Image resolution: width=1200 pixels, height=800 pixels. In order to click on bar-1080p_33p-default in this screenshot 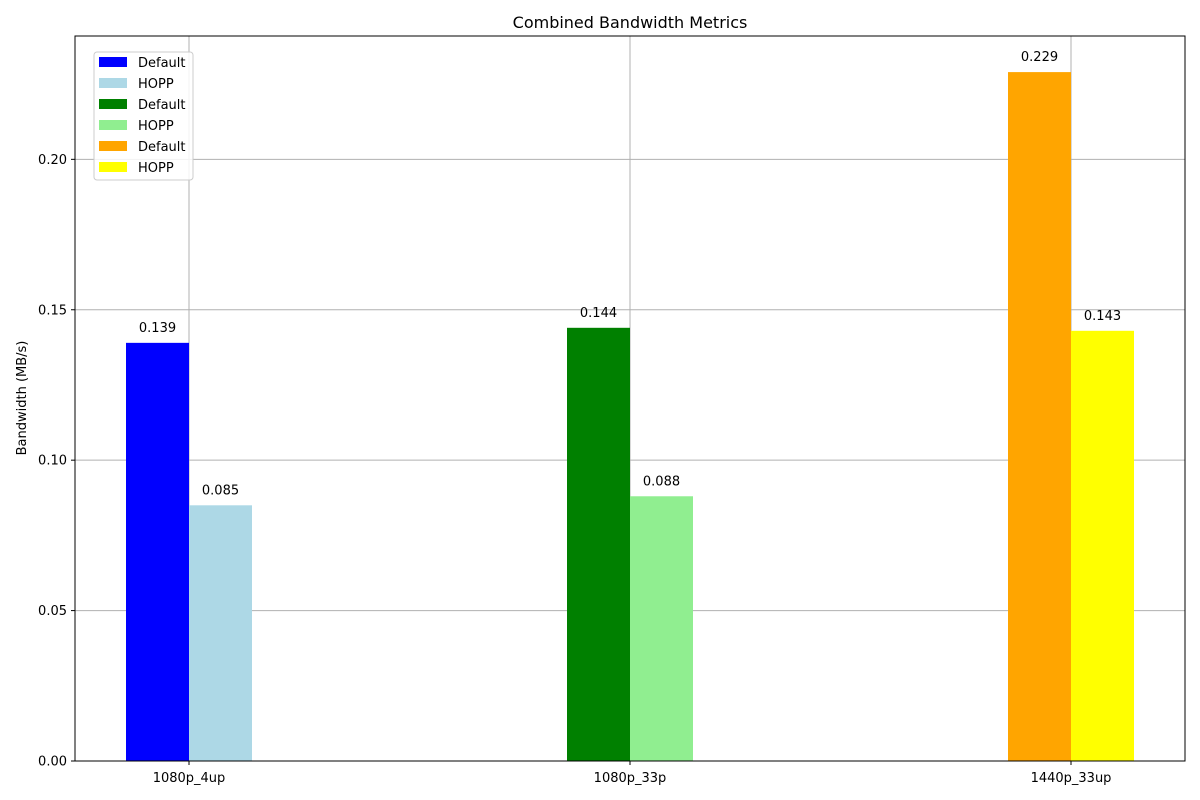, I will do `click(598, 544)`.